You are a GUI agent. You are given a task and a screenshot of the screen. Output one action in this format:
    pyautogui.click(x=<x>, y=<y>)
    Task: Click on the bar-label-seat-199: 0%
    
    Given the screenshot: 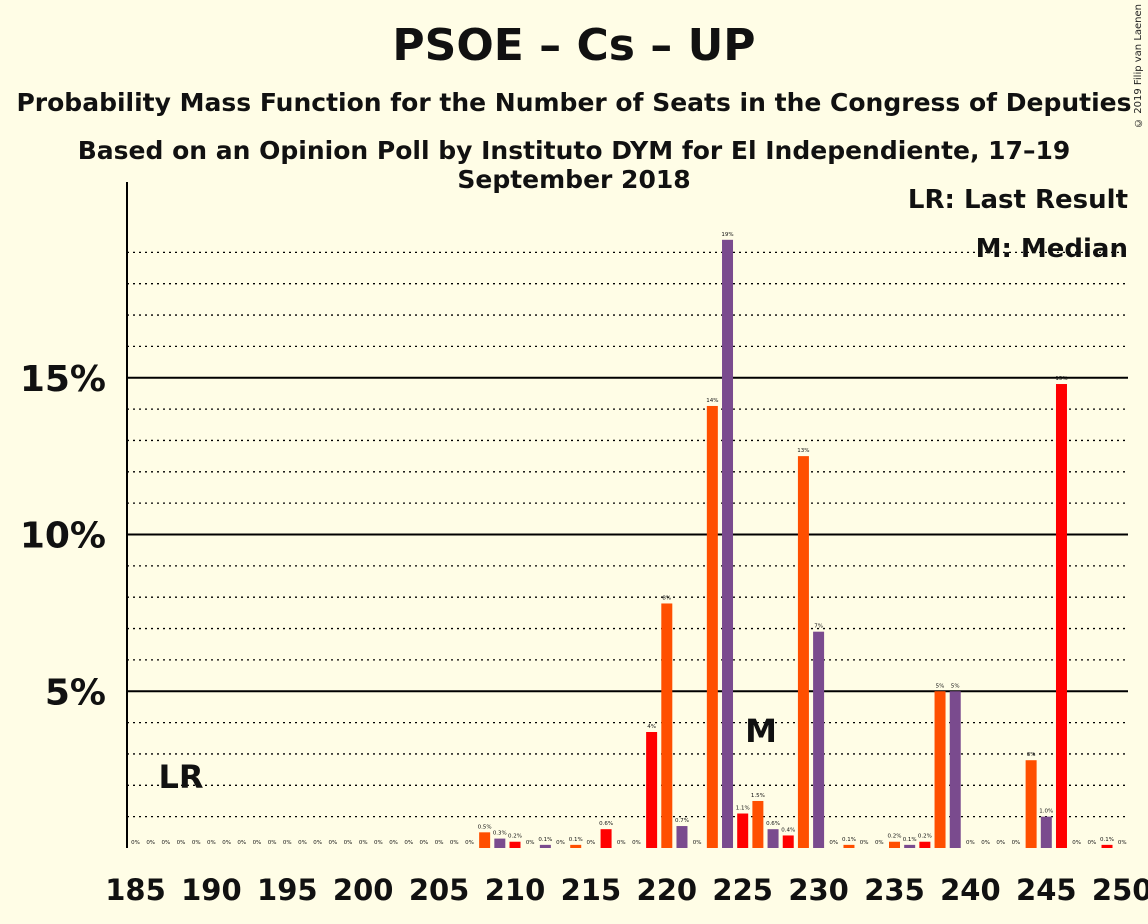 What is the action you would take?
    pyautogui.click(x=348, y=843)
    